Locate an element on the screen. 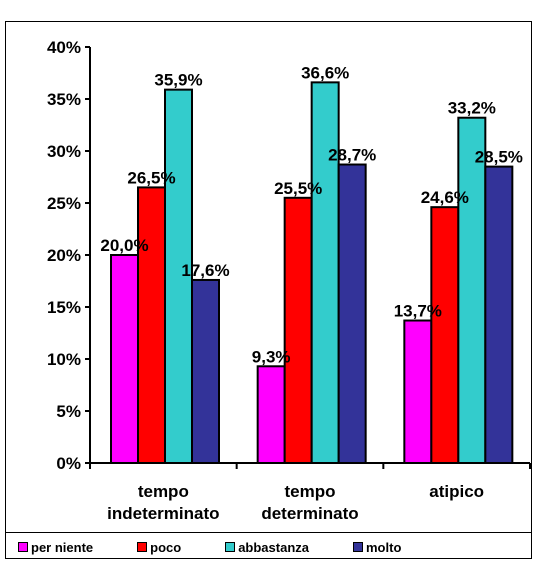 The height and width of the screenshot is (568, 535). data-label: 26,5% is located at coordinates (151, 177).